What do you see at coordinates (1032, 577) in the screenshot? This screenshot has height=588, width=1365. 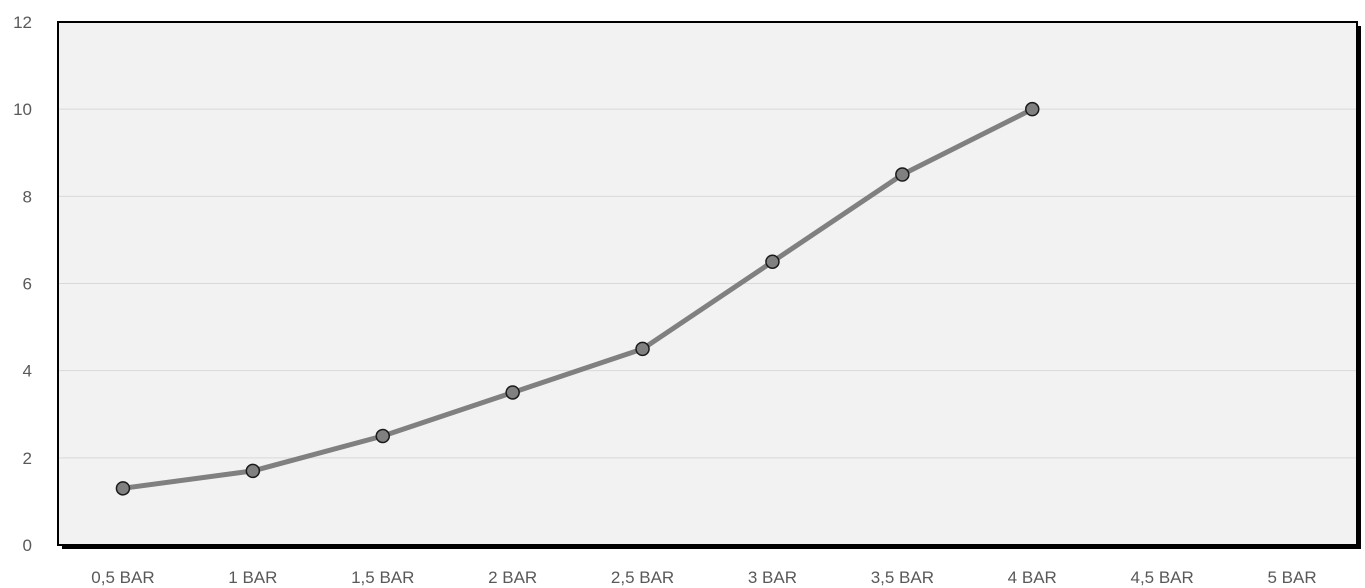 I see `x-tick-label: 4 BAR` at bounding box center [1032, 577].